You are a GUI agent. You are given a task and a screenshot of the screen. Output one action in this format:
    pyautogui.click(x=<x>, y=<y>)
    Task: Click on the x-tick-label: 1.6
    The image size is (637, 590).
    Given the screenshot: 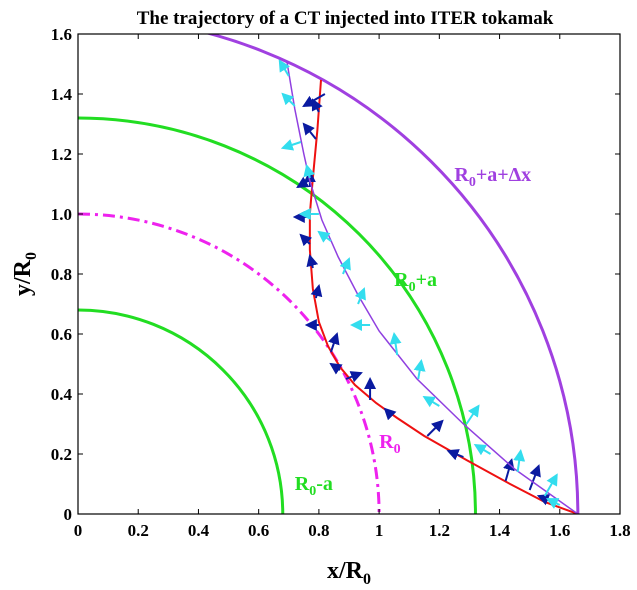 What is the action you would take?
    pyautogui.click(x=559, y=530)
    